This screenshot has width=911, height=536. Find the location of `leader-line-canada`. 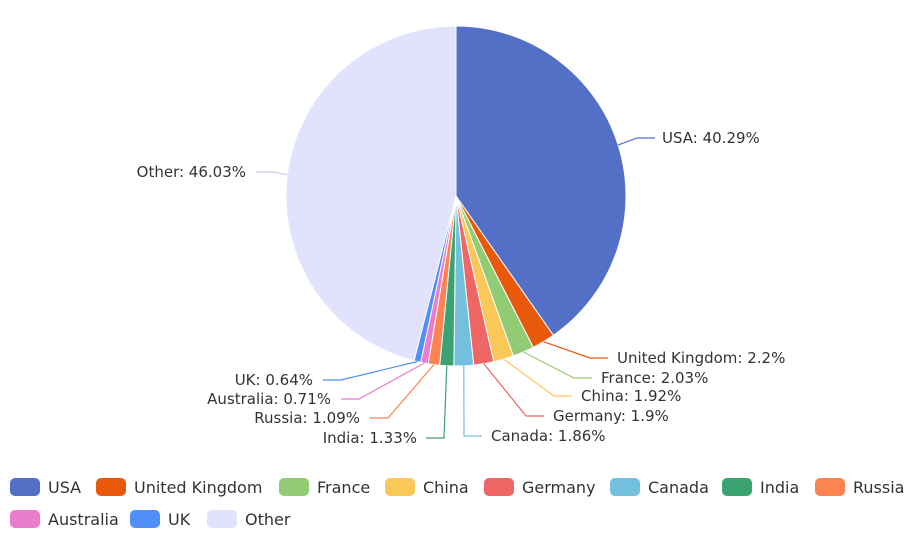

leader-line-canada is located at coordinates (472, 401).